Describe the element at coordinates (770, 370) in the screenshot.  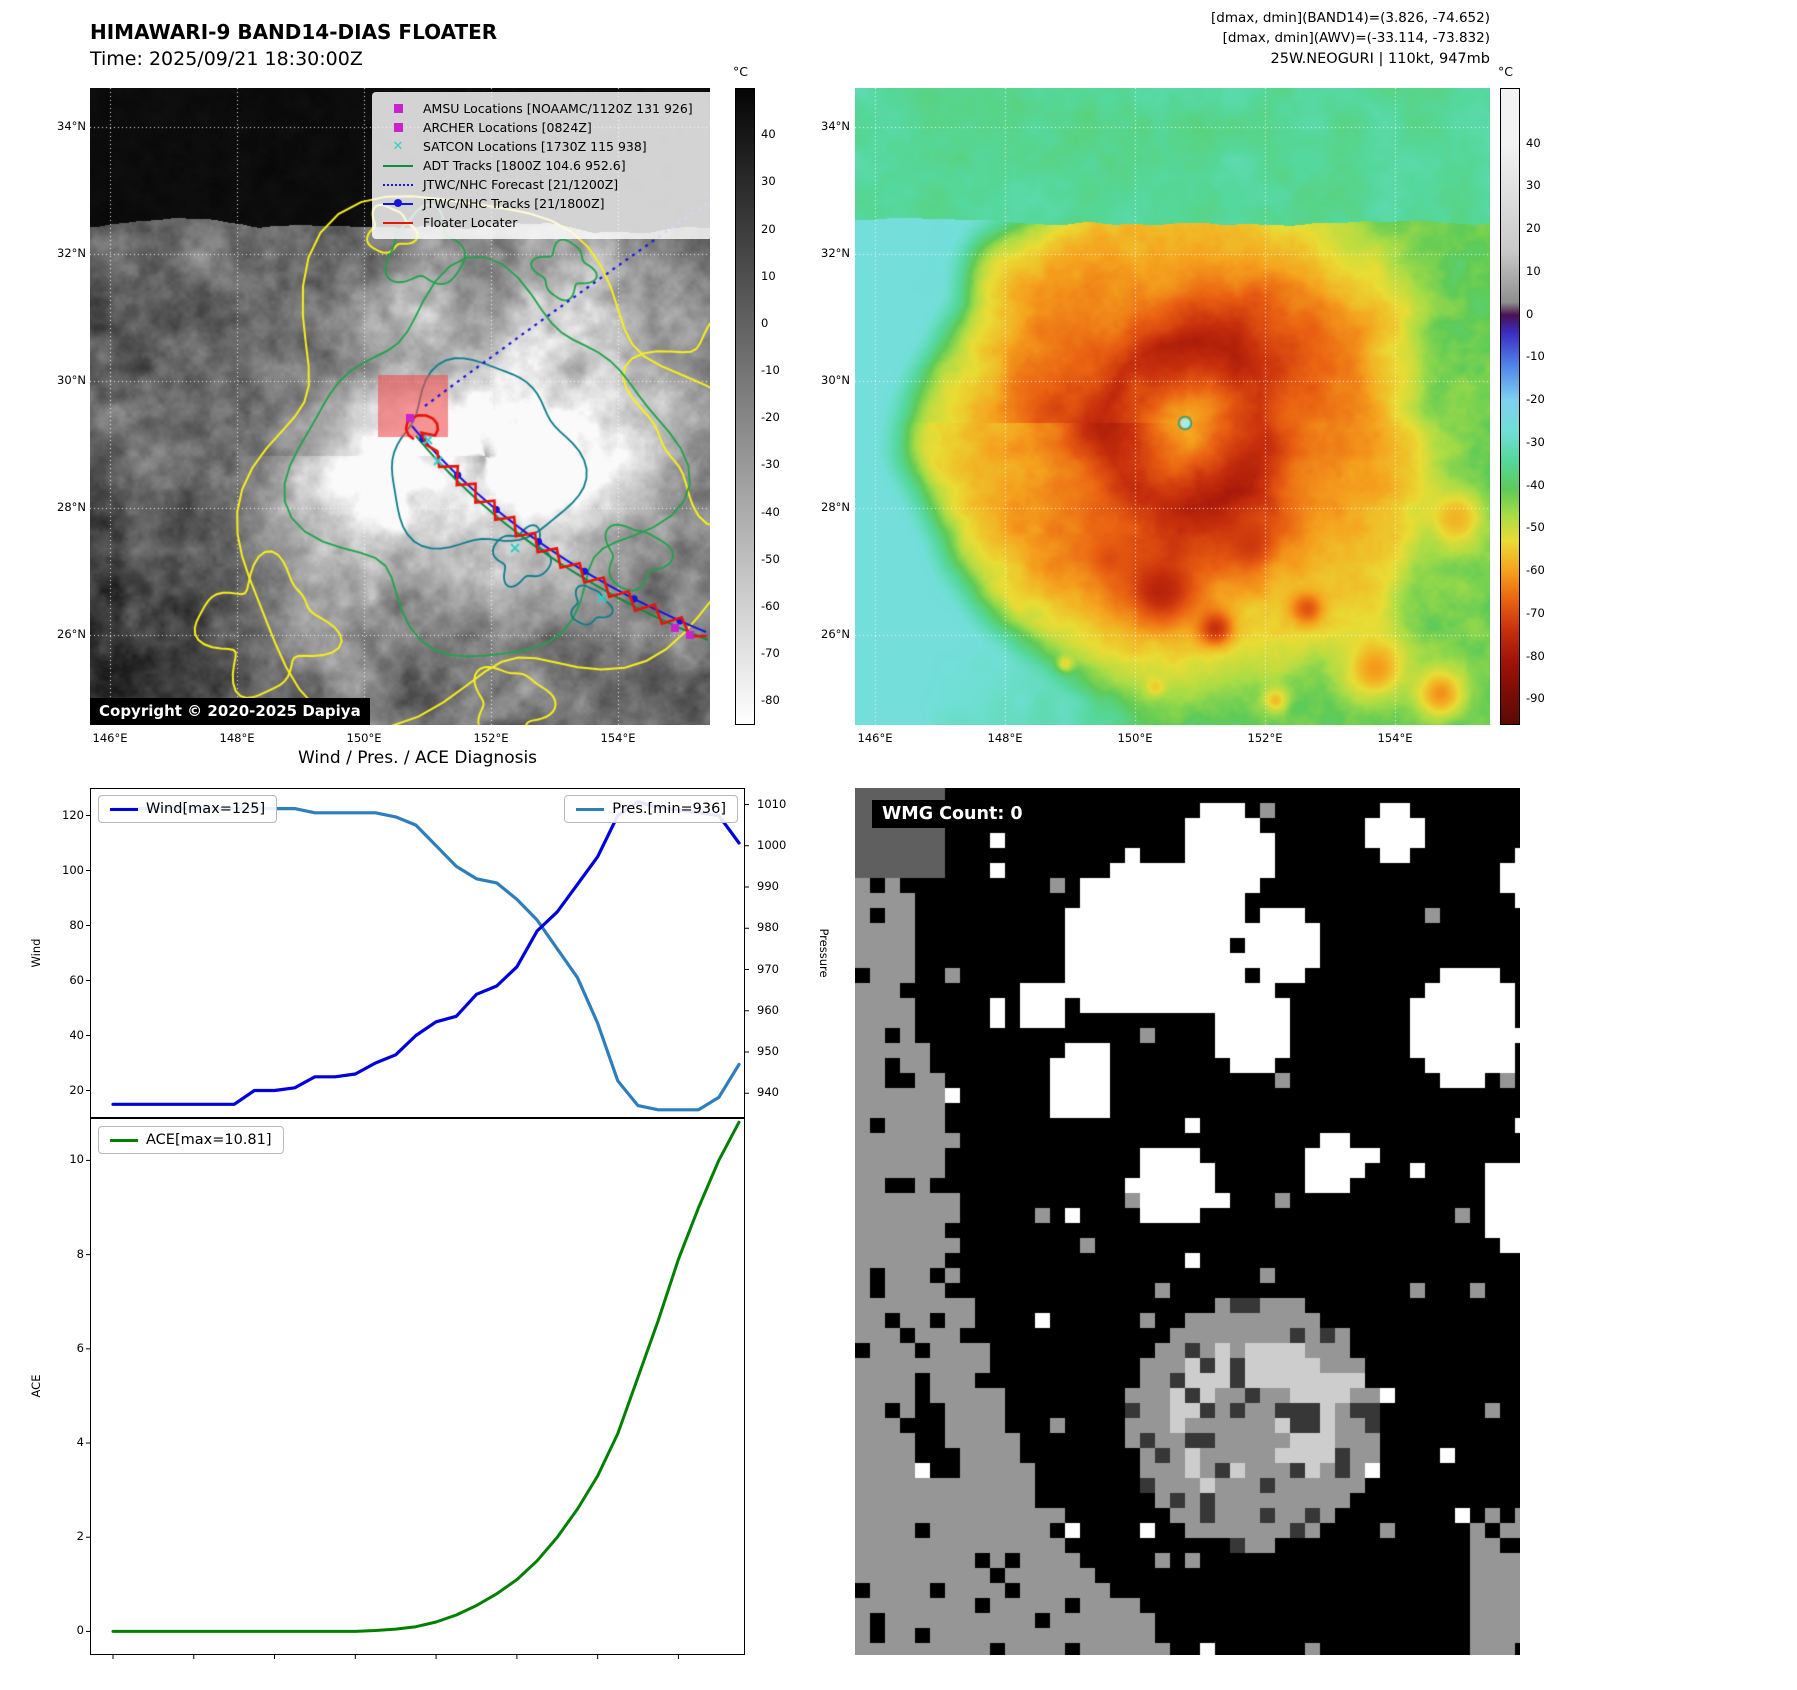
I see `colorbar-tick-label: -10` at that location.